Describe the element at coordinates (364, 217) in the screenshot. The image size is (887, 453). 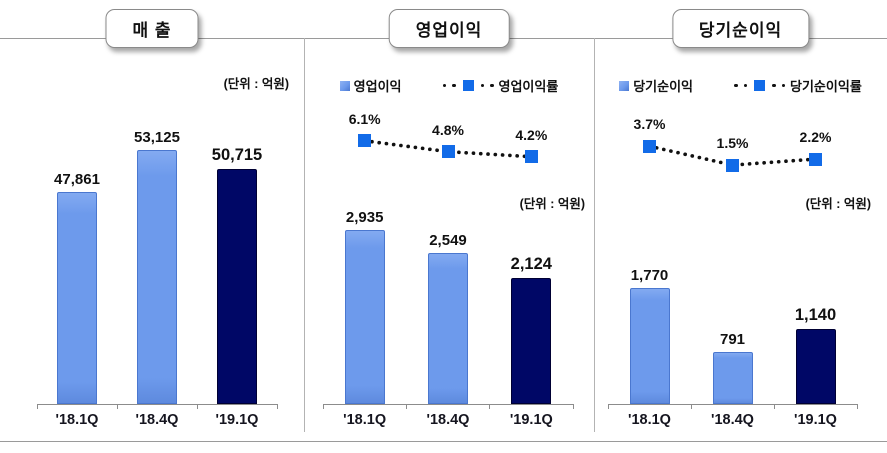
I see `bar-value-label: 2,935` at that location.